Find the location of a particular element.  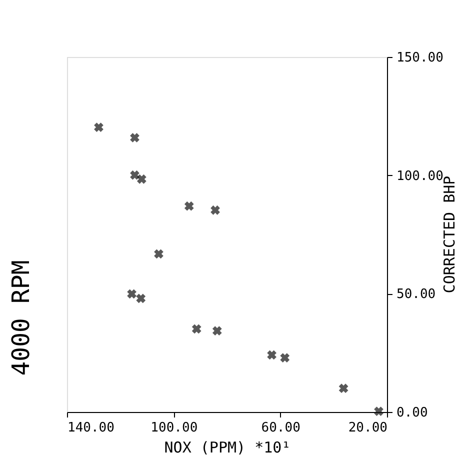

x-tick-label: 20.00 is located at coordinates (368, 428).